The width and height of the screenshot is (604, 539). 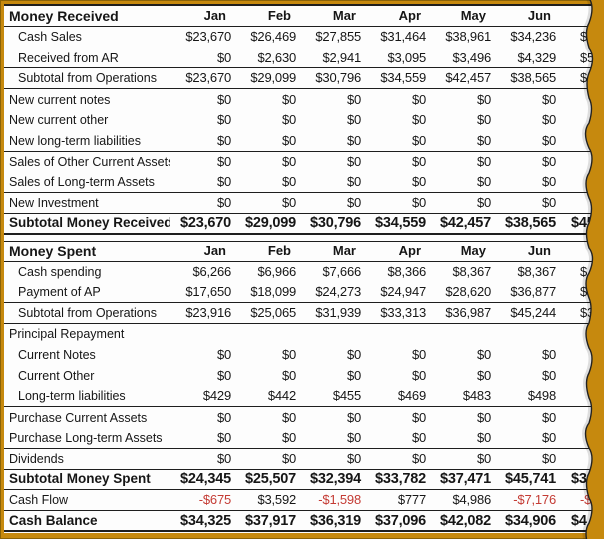 What do you see at coordinates (403, 292) in the screenshot?
I see `value-cell: $24,947` at bounding box center [403, 292].